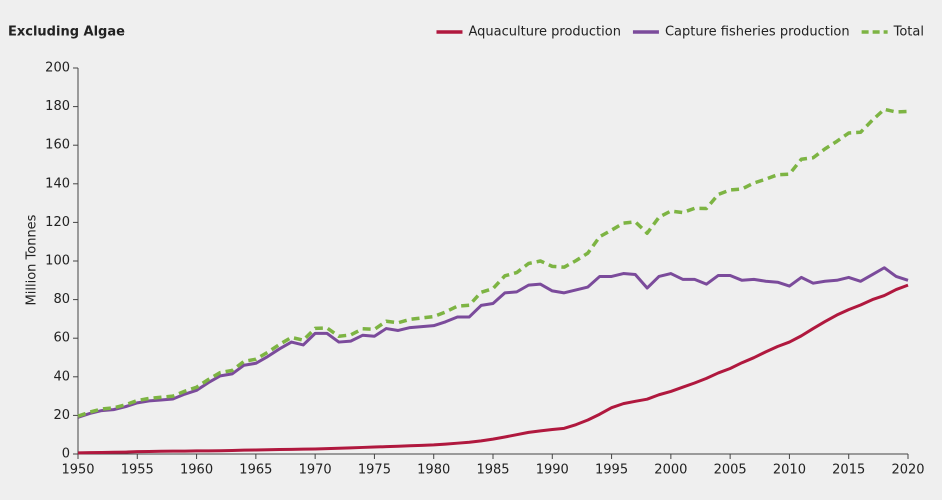  What do you see at coordinates (32, 259) in the screenshot?
I see `y-axis-label: Million Tonnes` at bounding box center [32, 259].